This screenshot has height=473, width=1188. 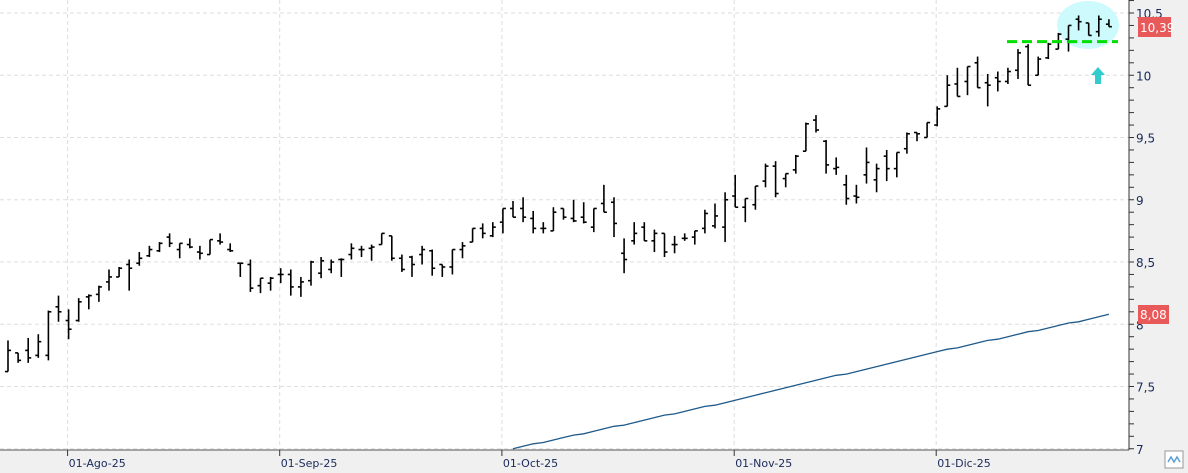 What do you see at coordinates (1158, 236) in the screenshot?
I see `y-axis-panel` at bounding box center [1158, 236].